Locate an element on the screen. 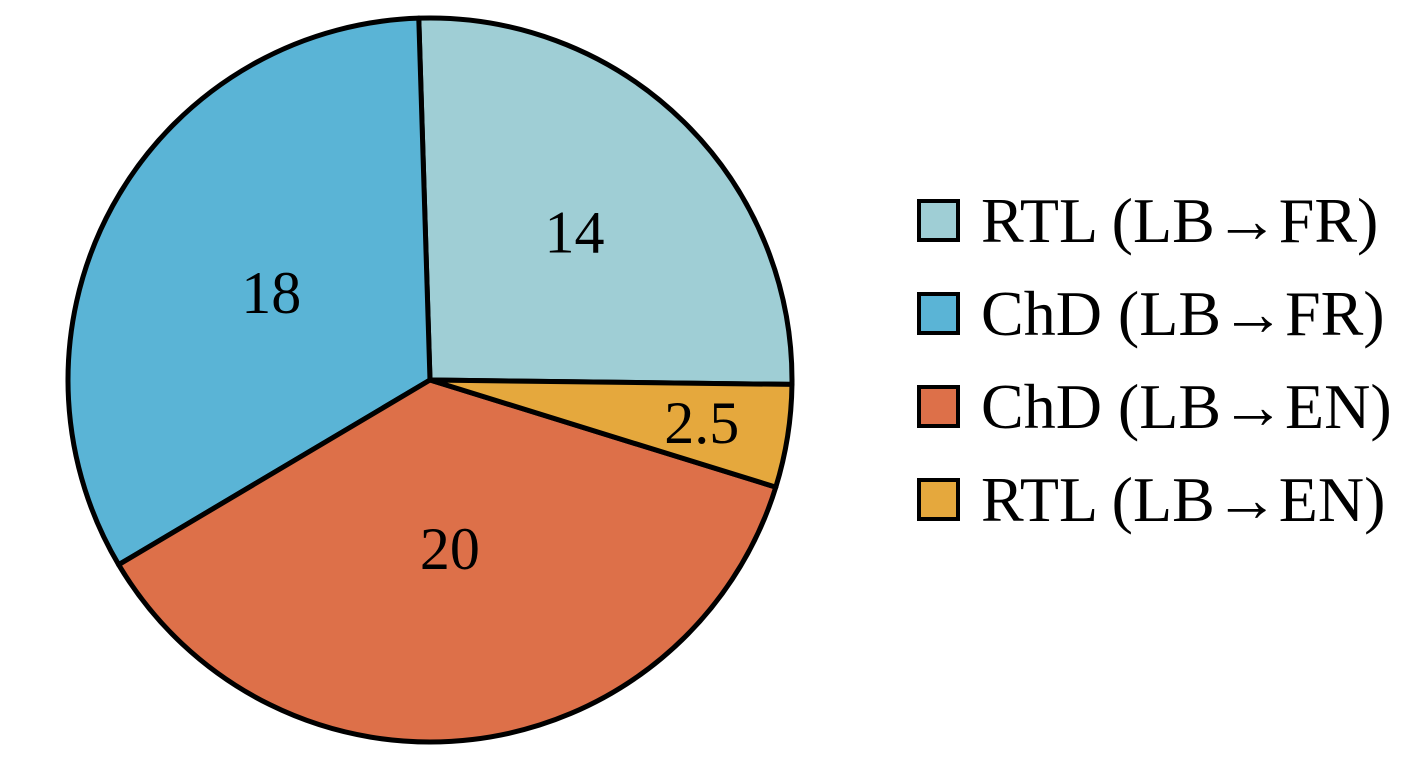 The width and height of the screenshot is (1414, 764). legend-label: RTL (LB→EN) is located at coordinates (1183, 499).